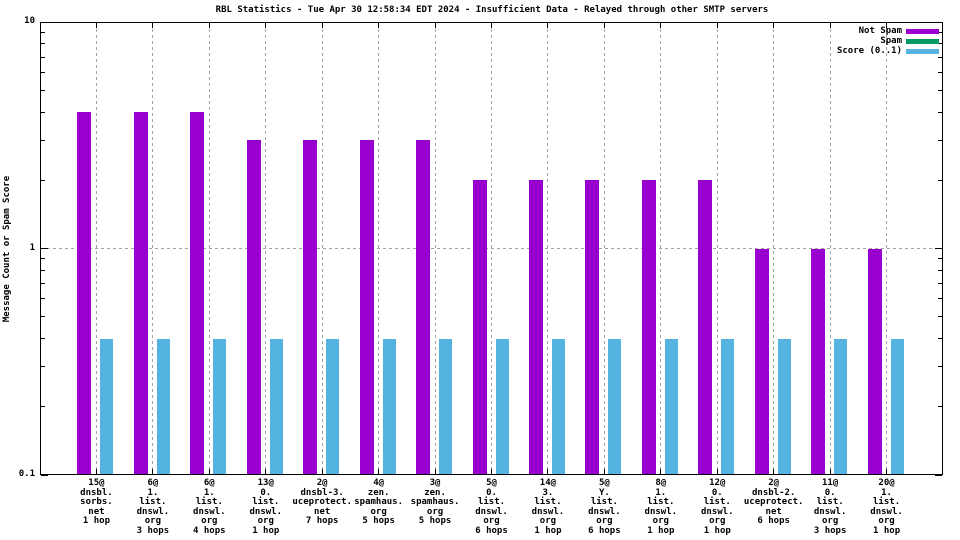 The height and width of the screenshot is (540, 960). I want to click on legend-swatch-spam, so click(922, 41).